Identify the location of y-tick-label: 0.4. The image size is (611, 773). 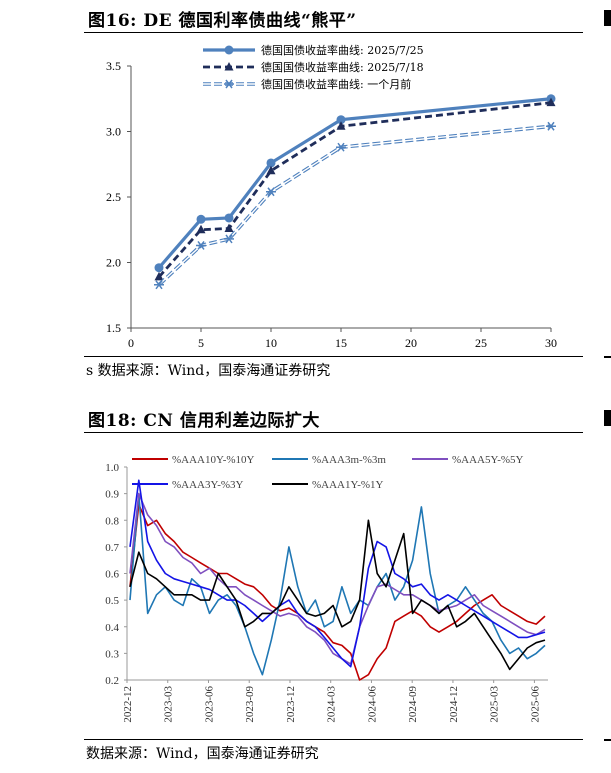
(112, 628).